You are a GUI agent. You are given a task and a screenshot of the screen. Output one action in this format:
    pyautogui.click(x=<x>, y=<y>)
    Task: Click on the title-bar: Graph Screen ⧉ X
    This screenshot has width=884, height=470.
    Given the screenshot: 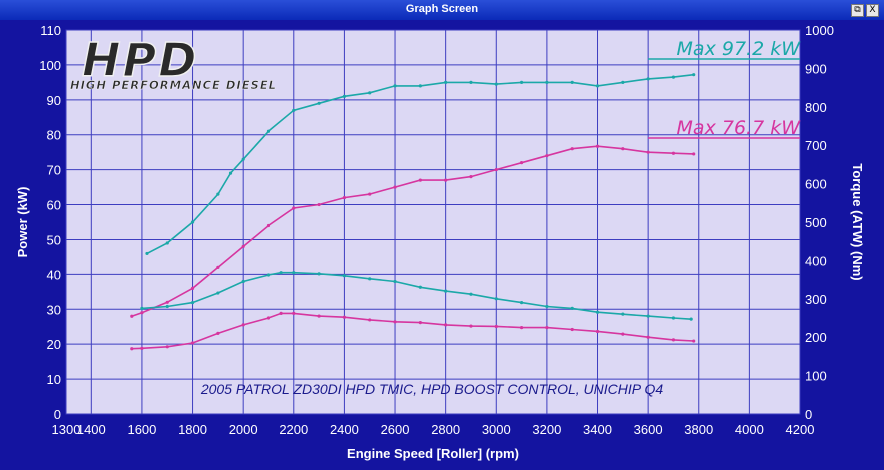 What is the action you would take?
    pyautogui.click(x=442, y=10)
    